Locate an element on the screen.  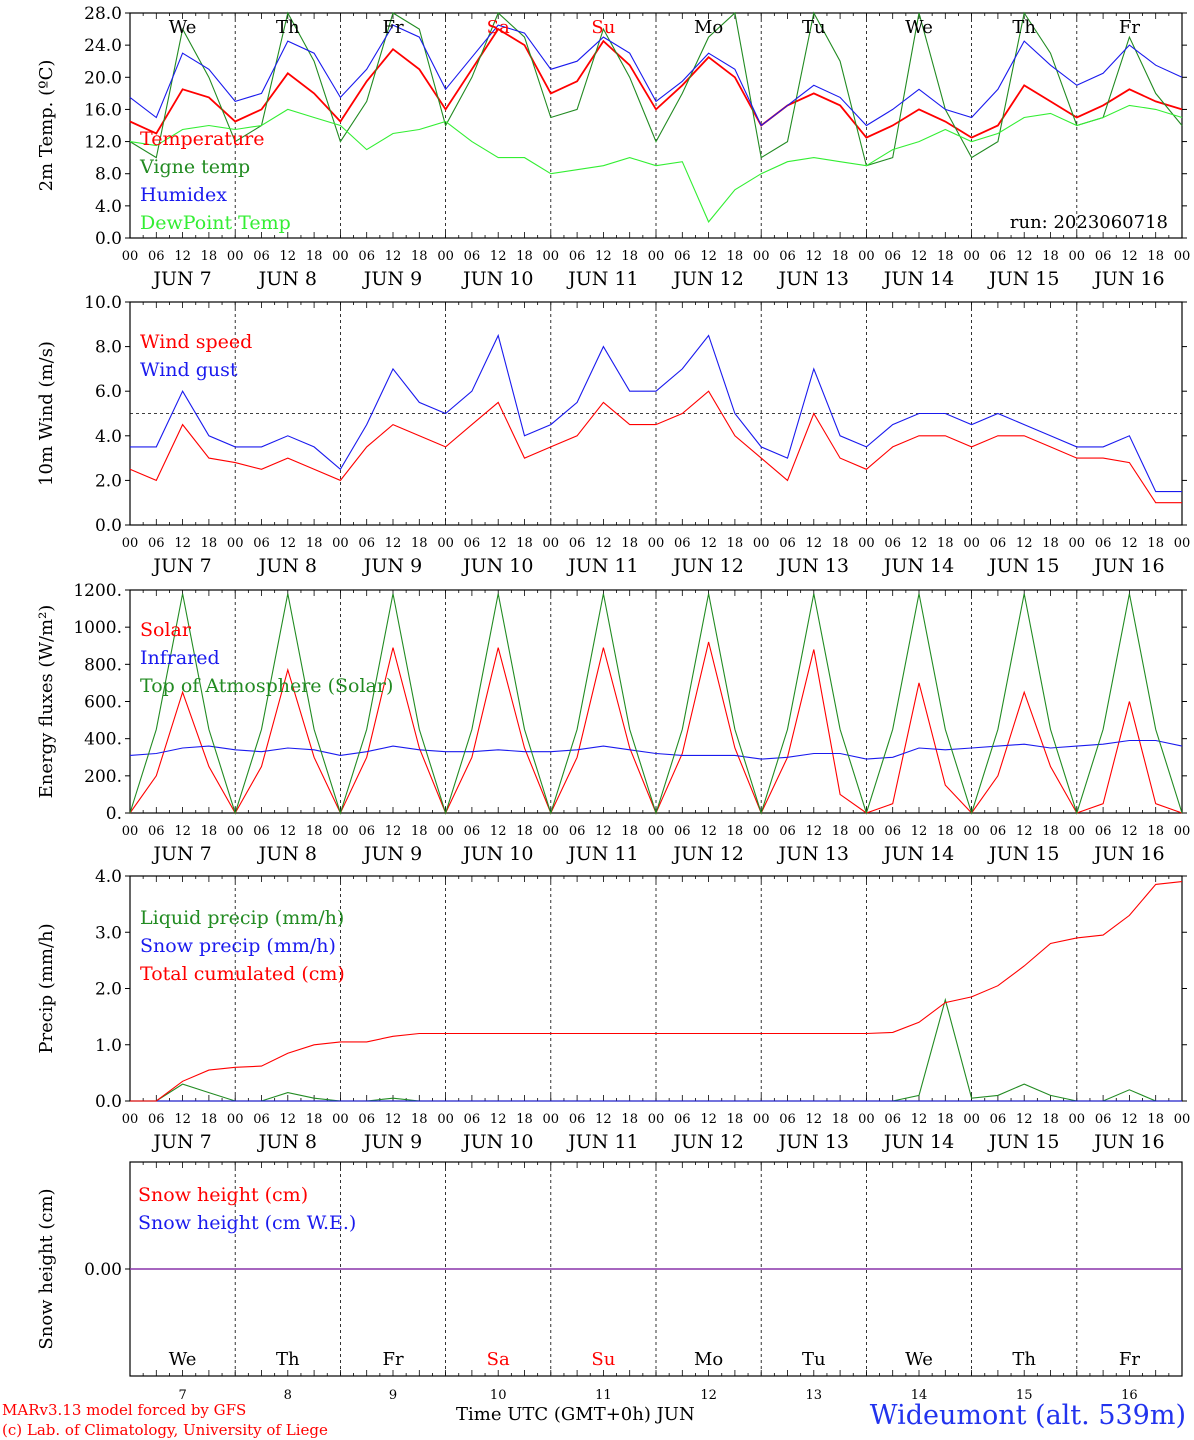
date-label: JUN 16 is located at coordinates (1128, 1142).